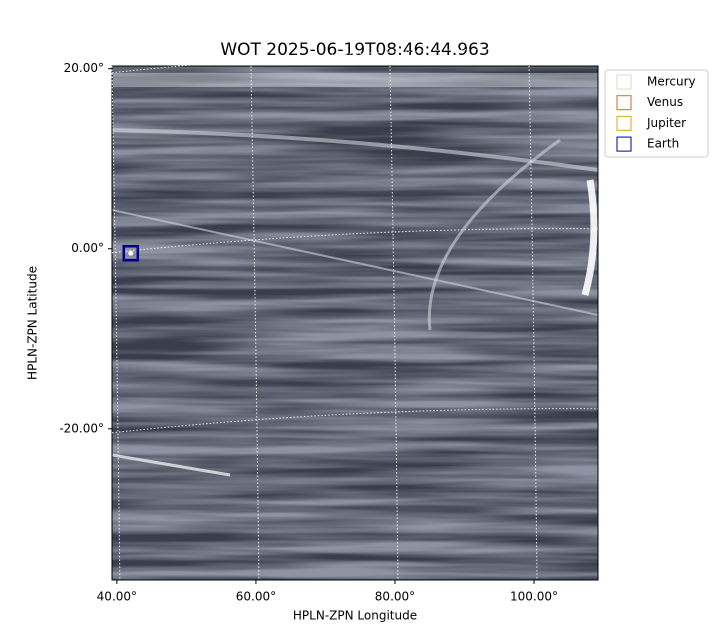 The height and width of the screenshot is (644, 720). Describe the element at coordinates (33, 323) in the screenshot. I see `y-axis-label: HPLN-ZPN Latitude` at that location.